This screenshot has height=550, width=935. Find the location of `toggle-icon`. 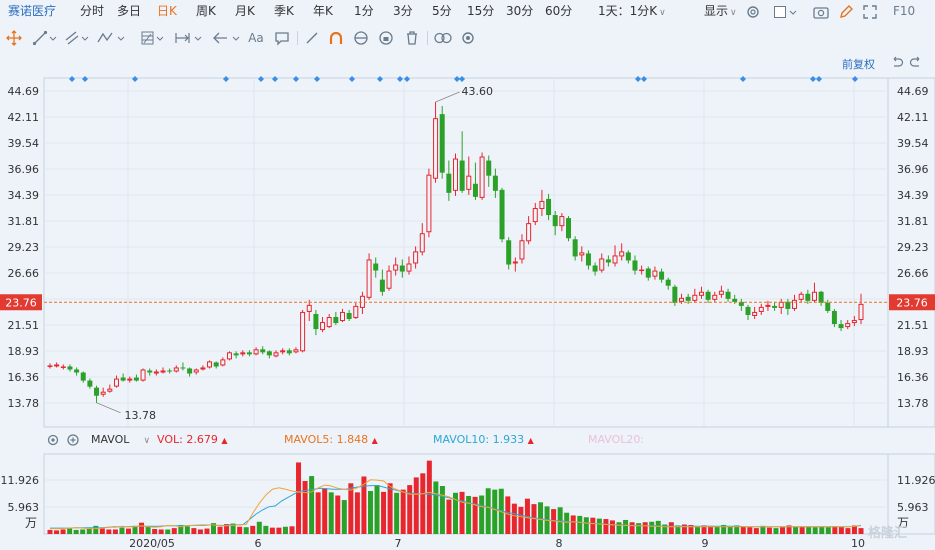

toggle-icon is located at coordinates (443, 38).